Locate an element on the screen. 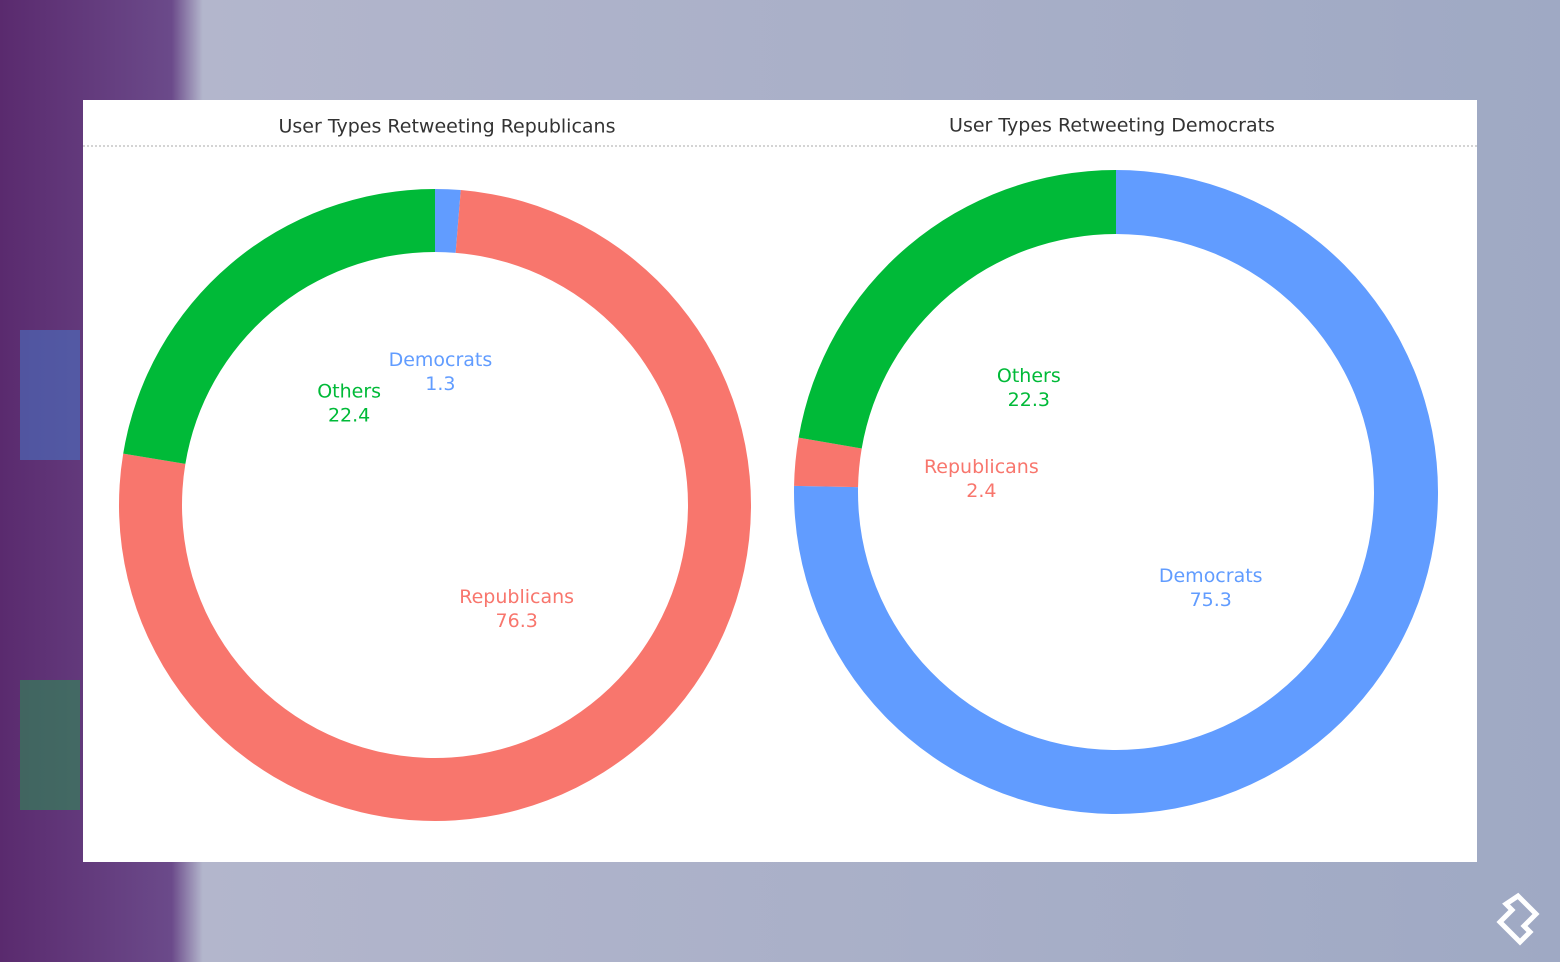 The height and width of the screenshot is (966, 1560). chart-title: User Types Retweeting Republicans is located at coordinates (447, 127).